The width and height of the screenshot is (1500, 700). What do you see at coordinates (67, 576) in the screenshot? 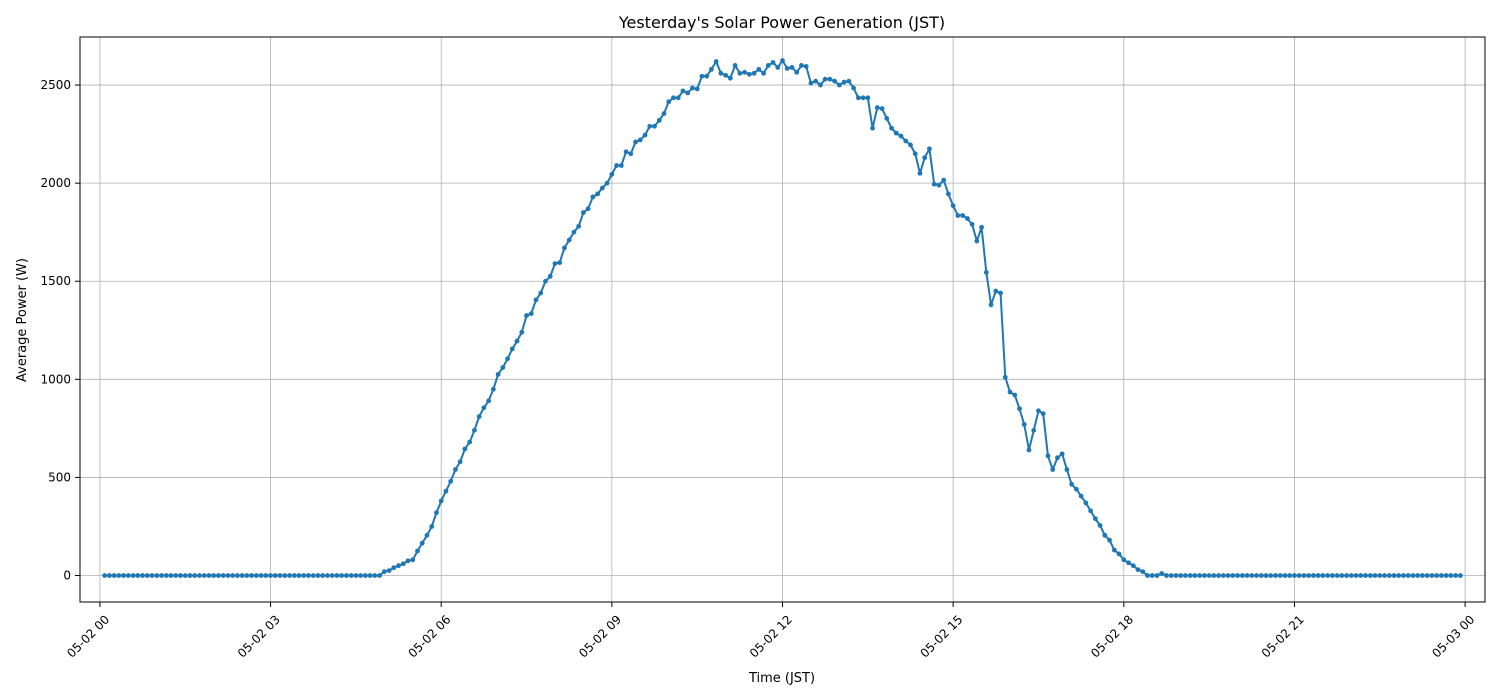
I see `y-tick-label: 0` at bounding box center [67, 576].